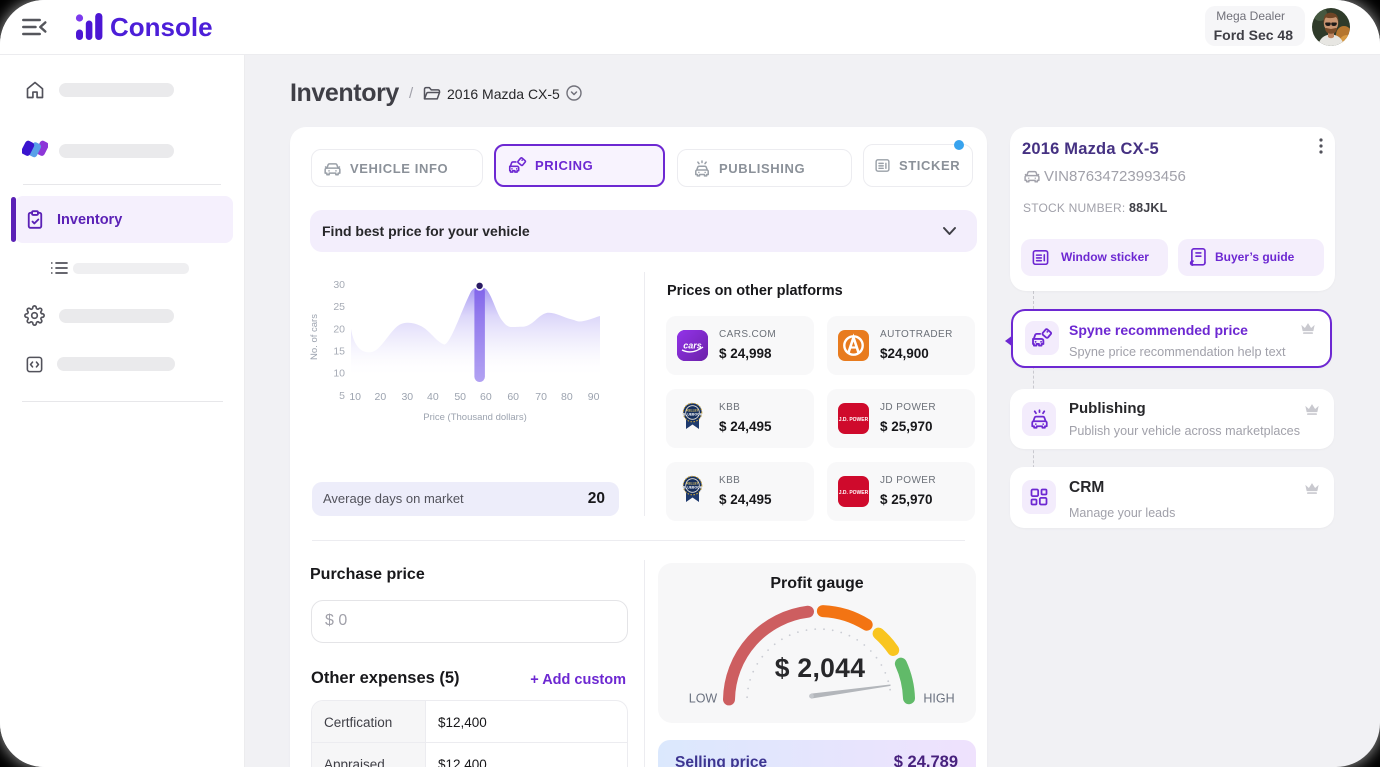 This screenshot has height=767, width=1380. What do you see at coordinates (820, 668) in the screenshot?
I see `svg-text: $ 2,044` at bounding box center [820, 668].